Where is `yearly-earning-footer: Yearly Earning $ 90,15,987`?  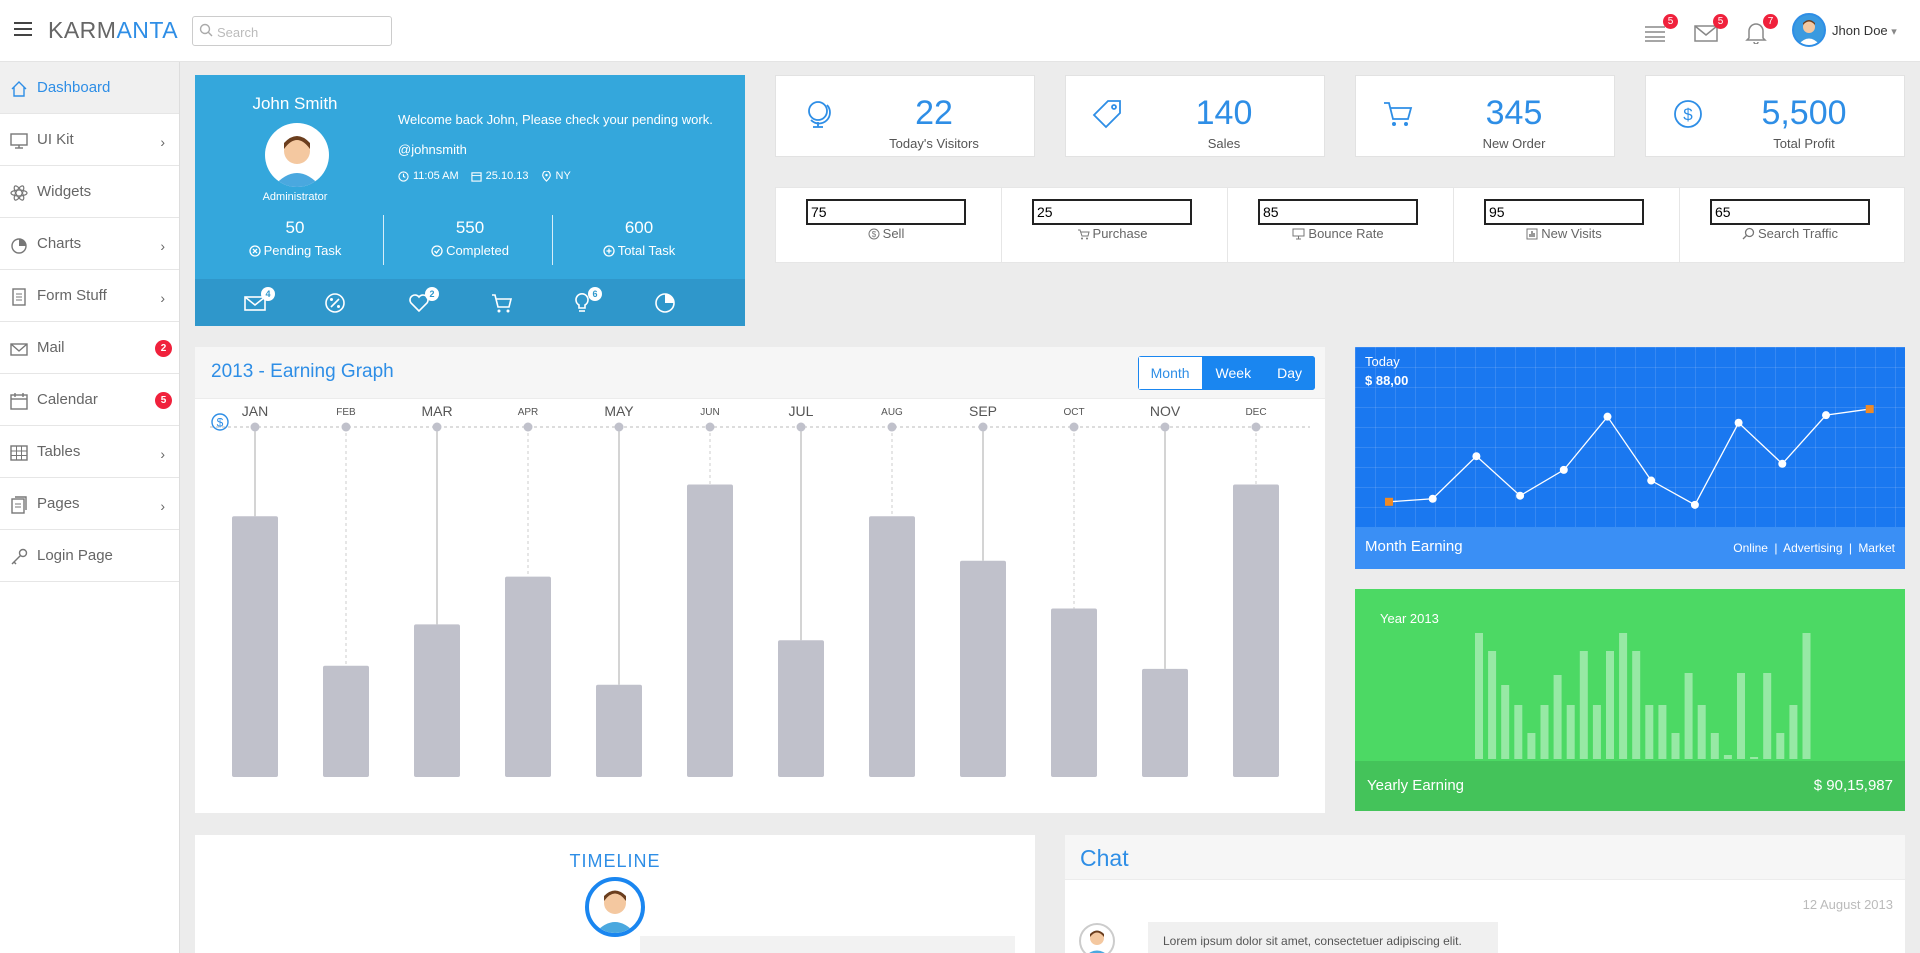 yearly-earning-footer: Yearly Earning $ 90,15,987 is located at coordinates (1630, 786).